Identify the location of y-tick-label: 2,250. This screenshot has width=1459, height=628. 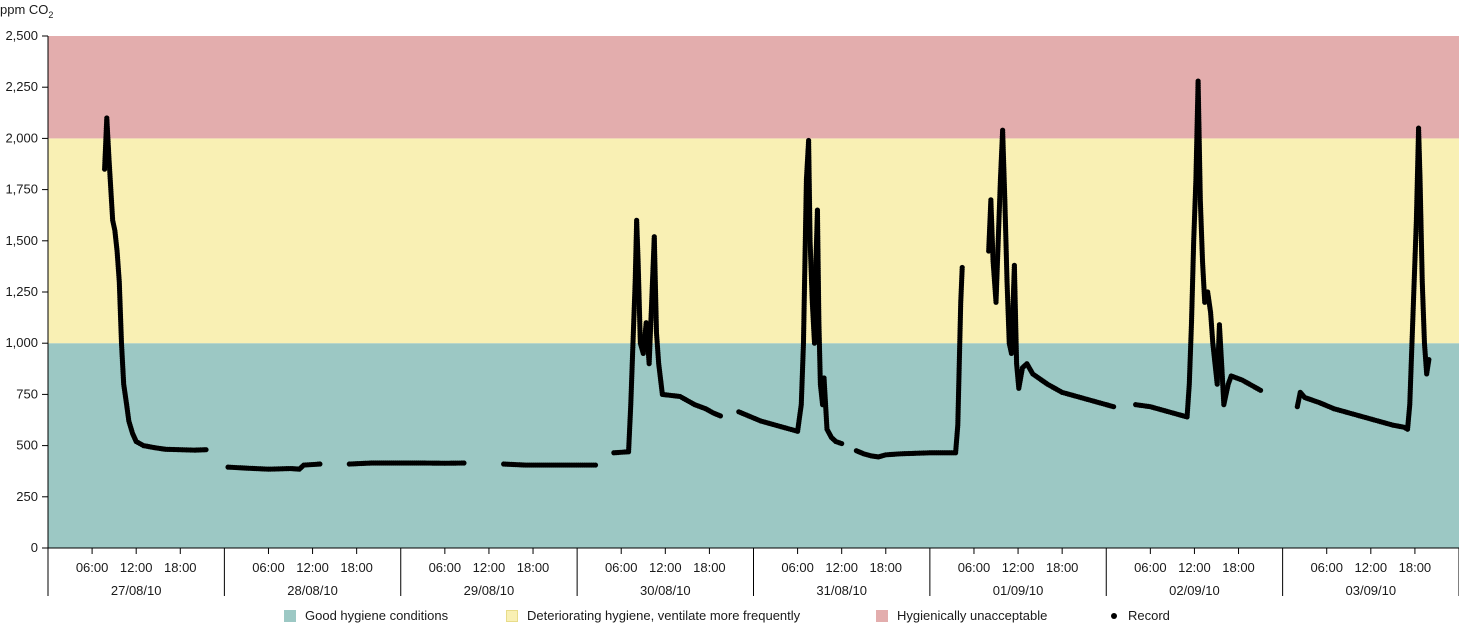
(21, 86).